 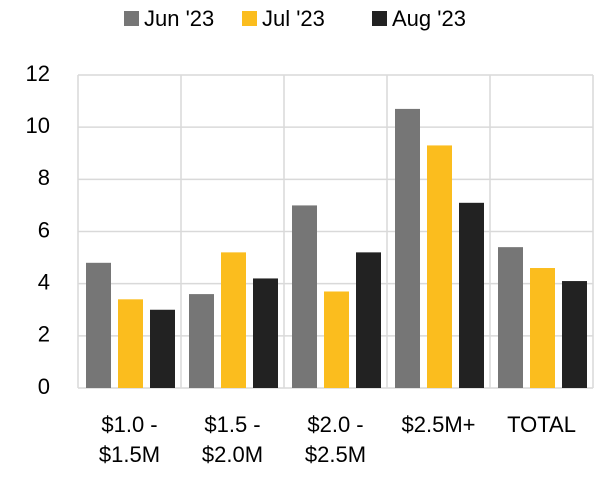 I want to click on y-tick-label: 6, so click(x=44, y=229).